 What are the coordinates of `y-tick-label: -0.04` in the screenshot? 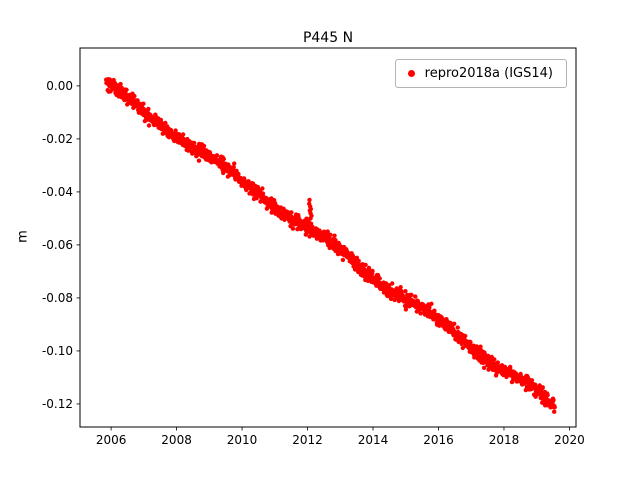 It's located at (57, 192).